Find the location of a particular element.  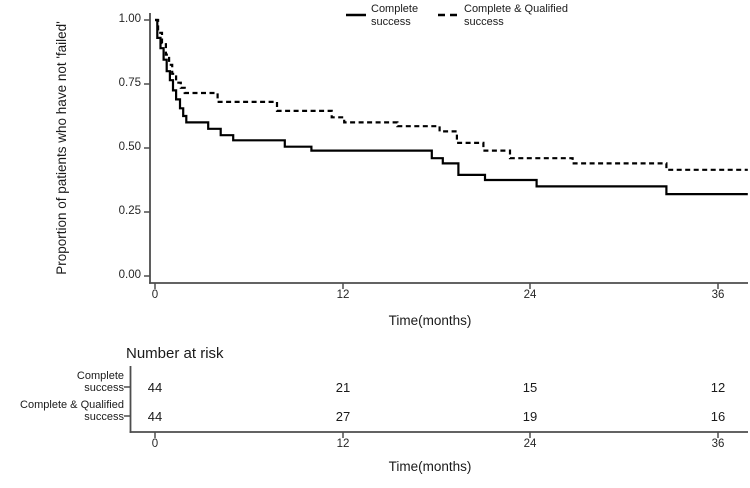

risk-x-tick-label: 0 is located at coordinates (155, 444).